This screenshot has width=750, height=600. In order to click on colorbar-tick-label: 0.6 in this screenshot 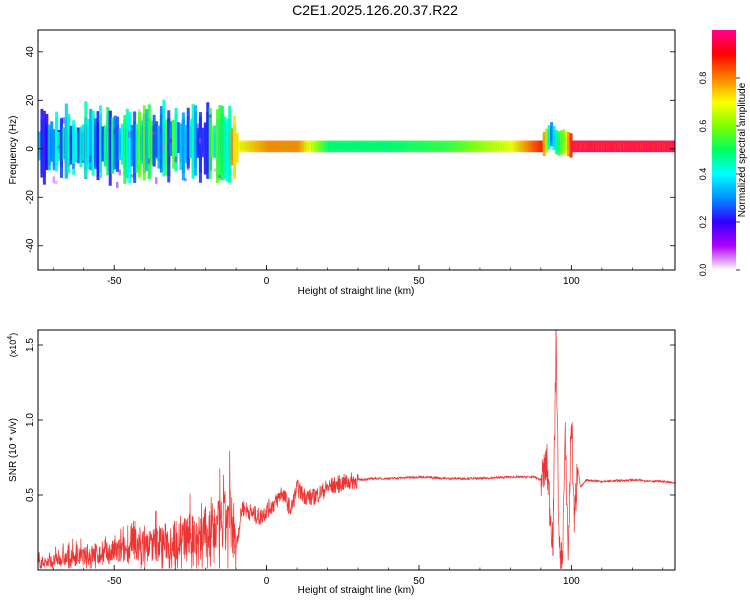, I will do `click(703, 126)`.